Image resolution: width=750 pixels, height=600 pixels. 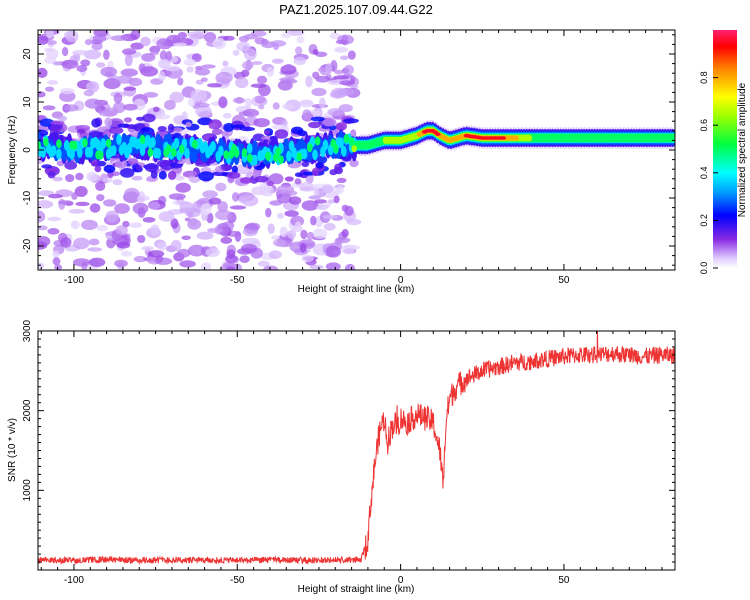 I want to click on colorbar-tick-label: 0.2, so click(x=704, y=220).